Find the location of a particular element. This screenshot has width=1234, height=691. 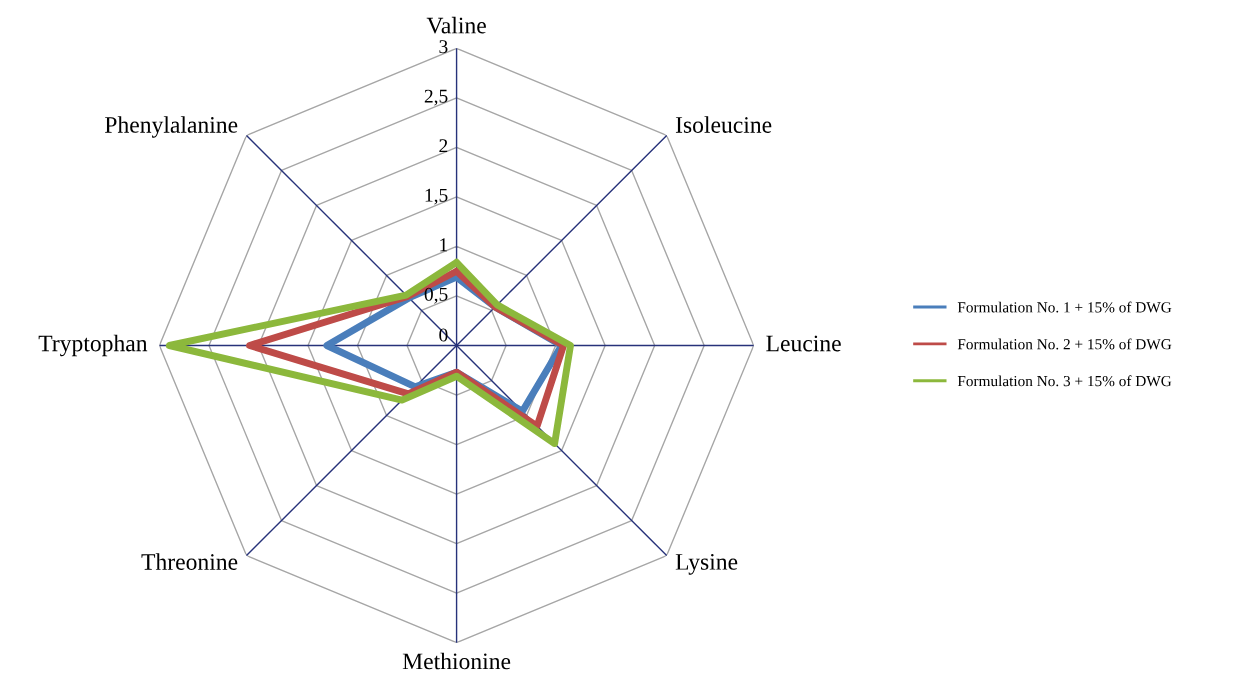

y-tick-label: 2 is located at coordinates (443, 146).